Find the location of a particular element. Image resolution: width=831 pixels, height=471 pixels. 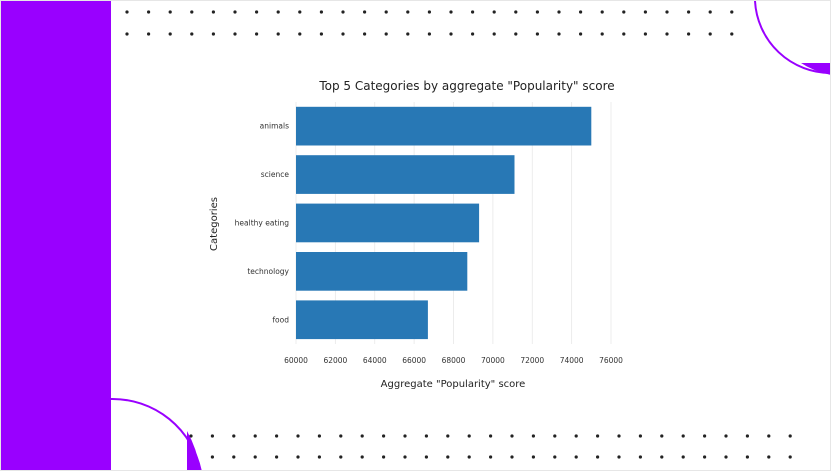

arc-fill-bottom-left is located at coordinates (194, 450).